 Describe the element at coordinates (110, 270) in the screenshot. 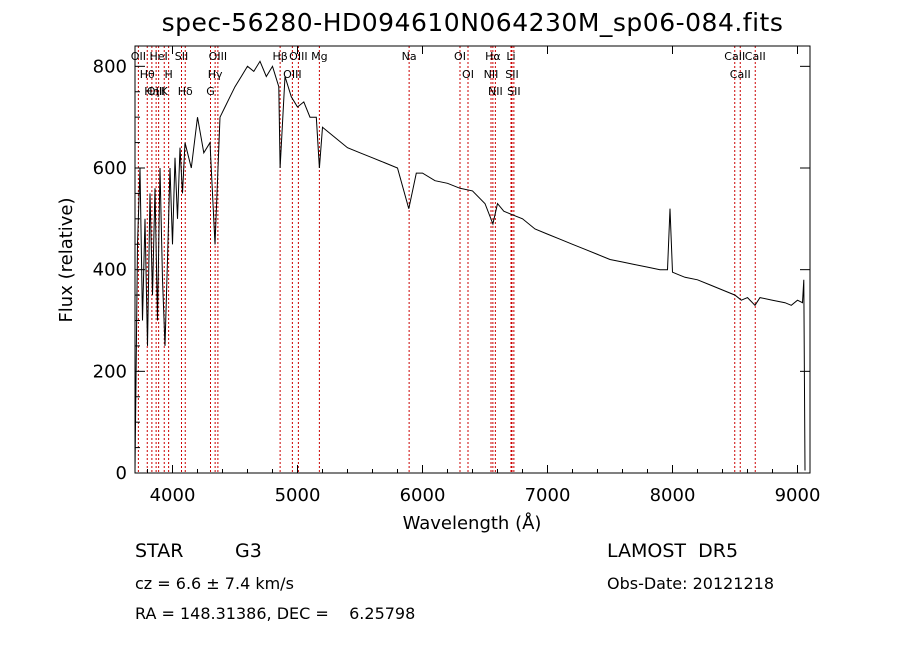

I see `y-tick-label: 400` at that location.